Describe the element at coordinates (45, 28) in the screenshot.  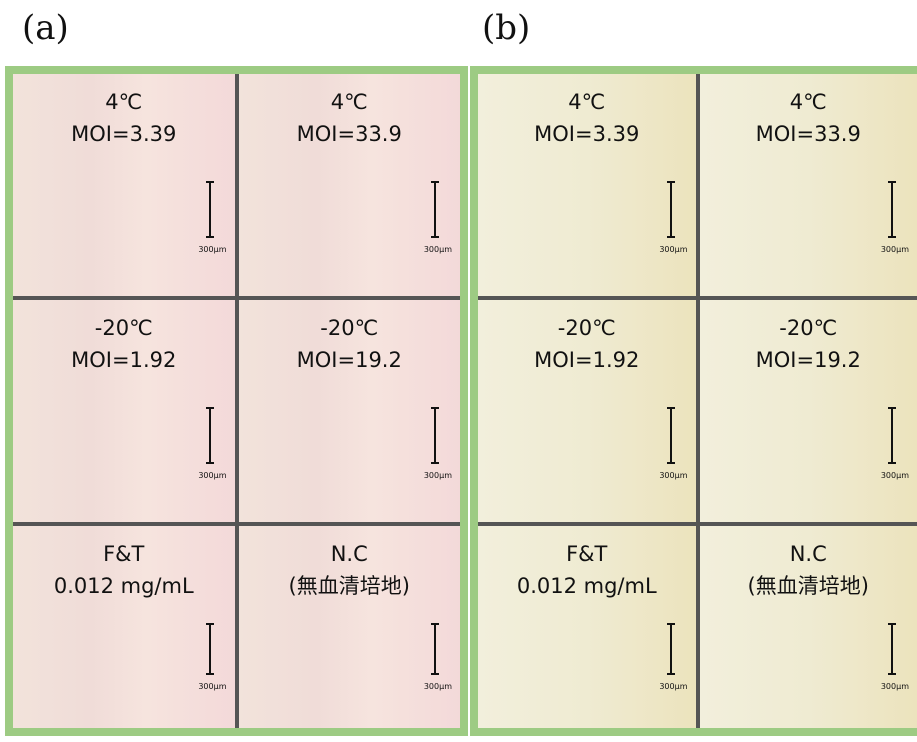
I see `panel-label: (a)` at that location.